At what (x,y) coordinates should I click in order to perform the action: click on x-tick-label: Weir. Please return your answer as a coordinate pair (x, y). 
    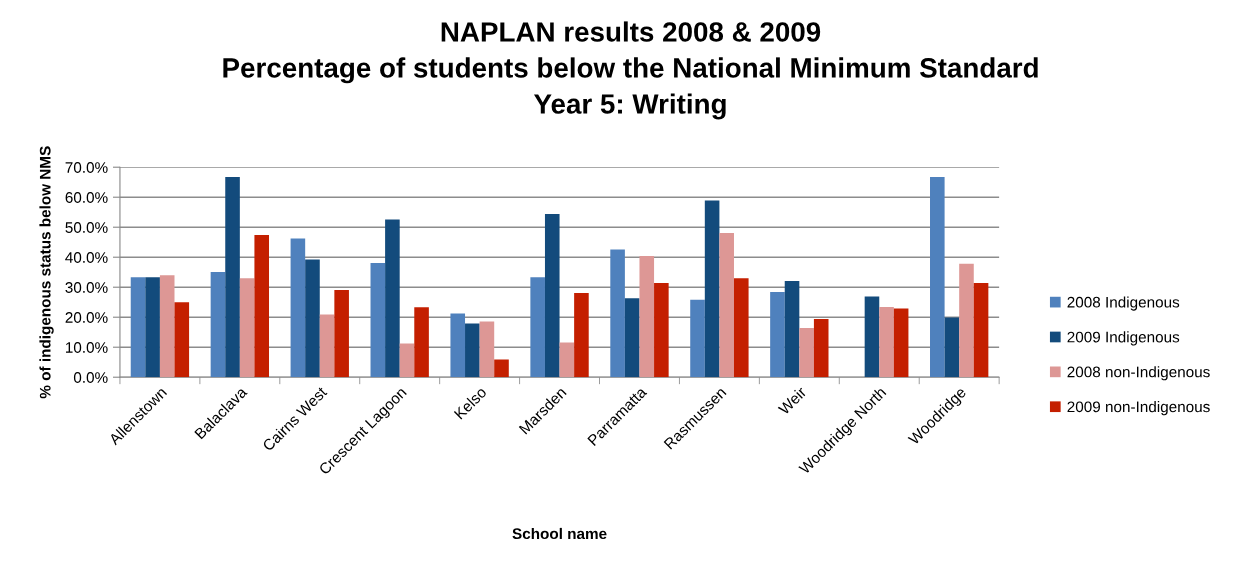
    Looking at the image, I should click on (792, 400).